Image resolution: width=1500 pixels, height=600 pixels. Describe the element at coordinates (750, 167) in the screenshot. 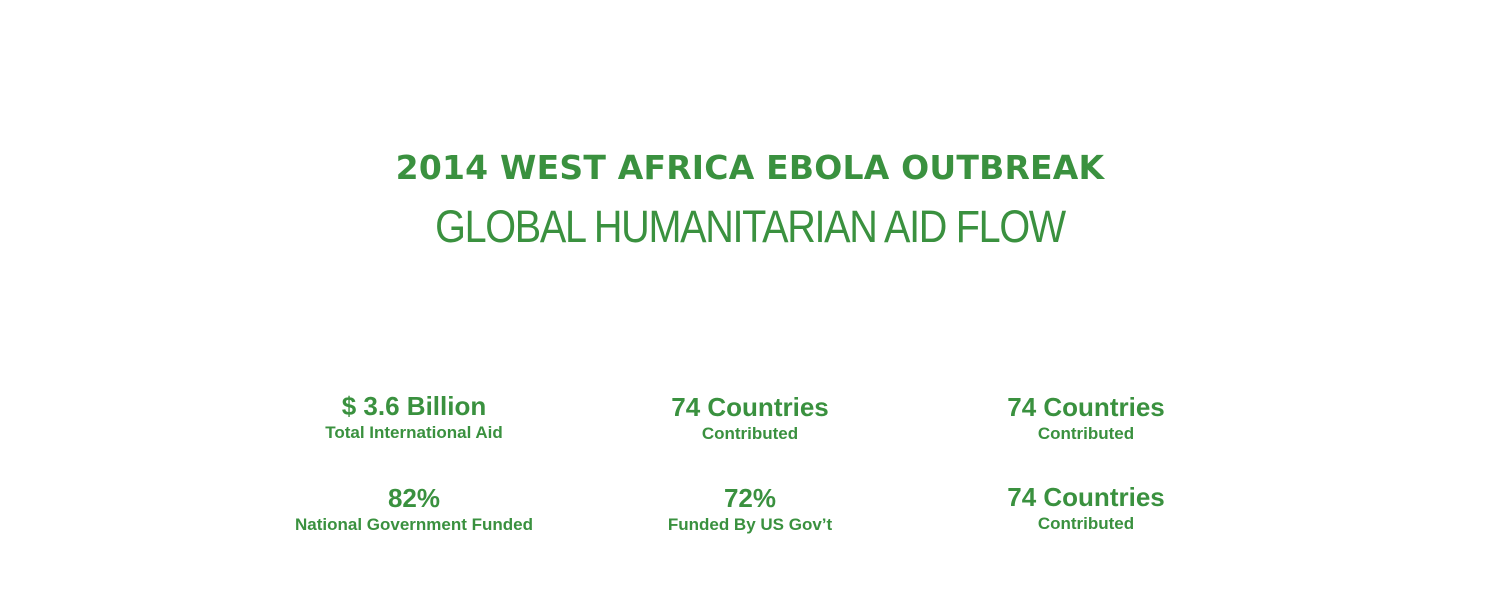

I see `page-title: 2014 WEST AFRICA EBOLA OUTBREAK` at that location.